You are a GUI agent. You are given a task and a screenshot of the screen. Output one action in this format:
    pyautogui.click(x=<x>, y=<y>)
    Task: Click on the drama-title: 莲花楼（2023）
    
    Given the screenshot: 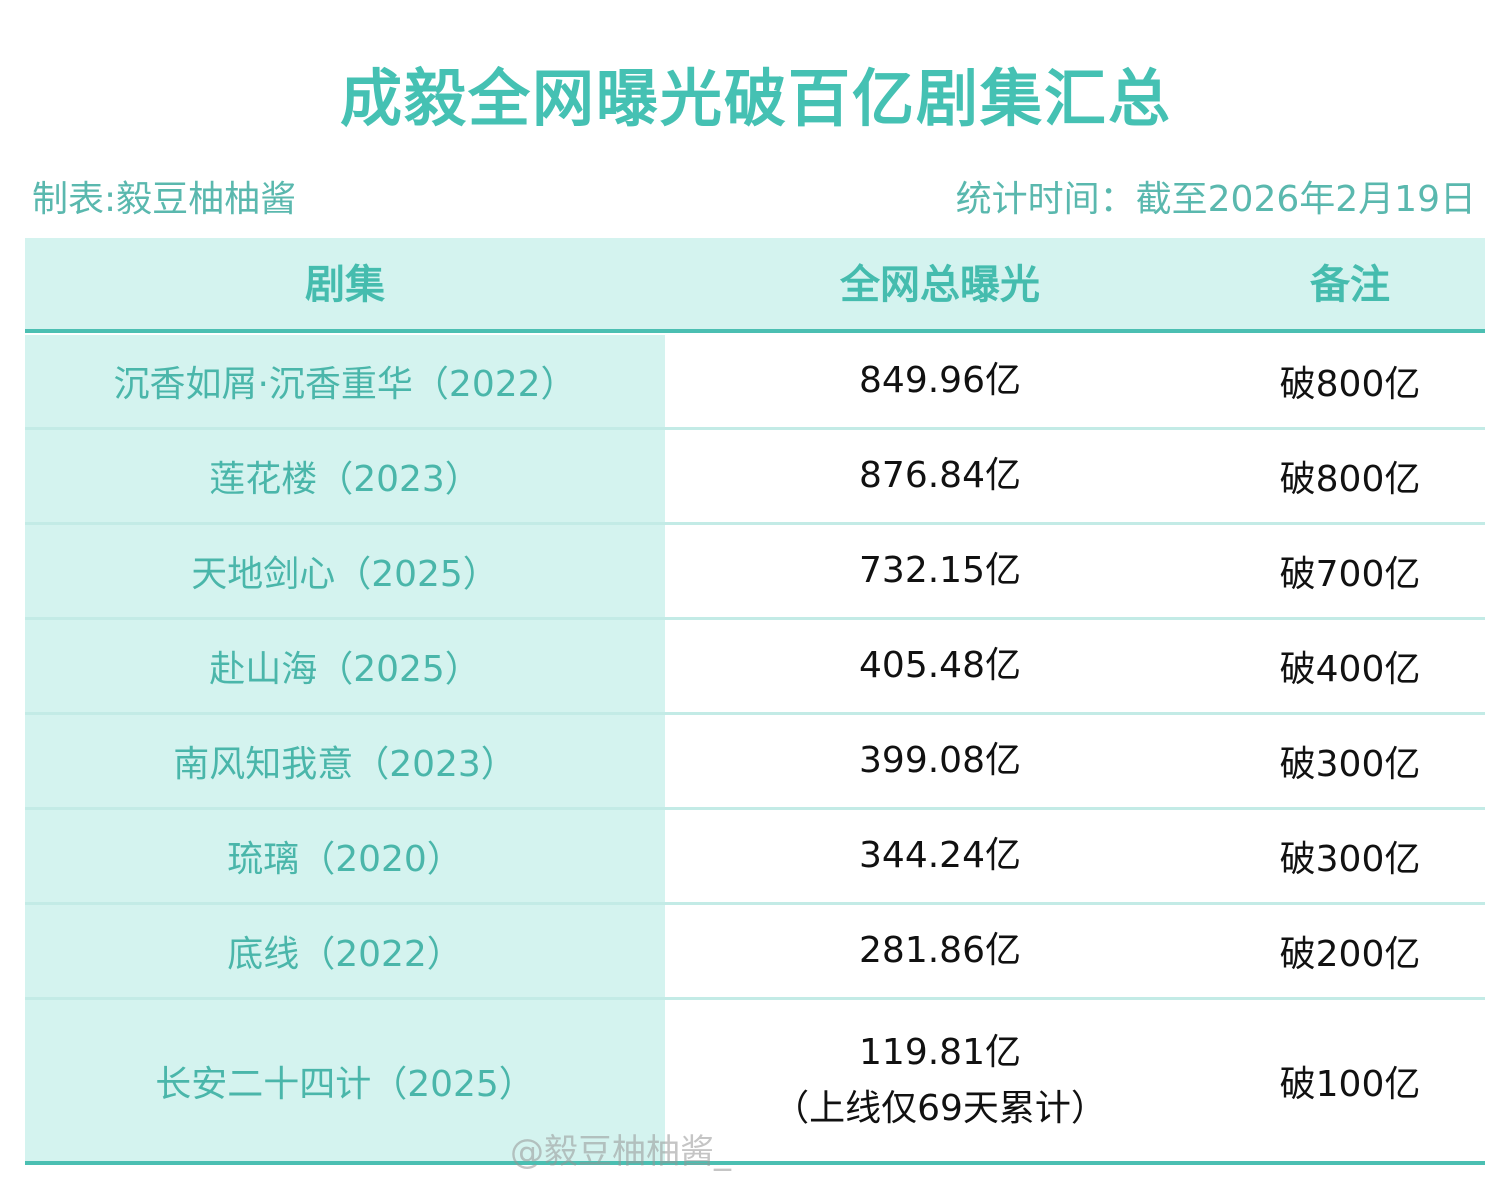 What is the action you would take?
    pyautogui.click(x=345, y=476)
    